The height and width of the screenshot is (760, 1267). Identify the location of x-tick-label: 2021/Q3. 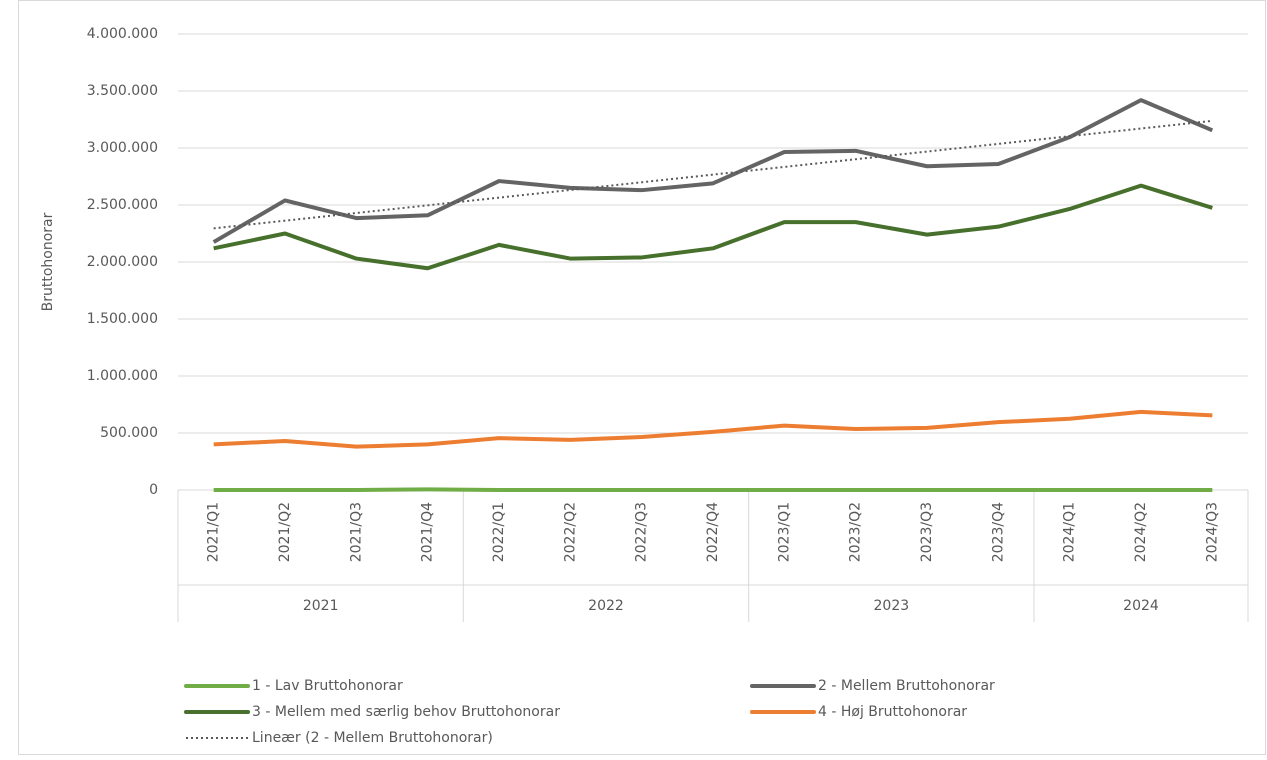
(356, 532).